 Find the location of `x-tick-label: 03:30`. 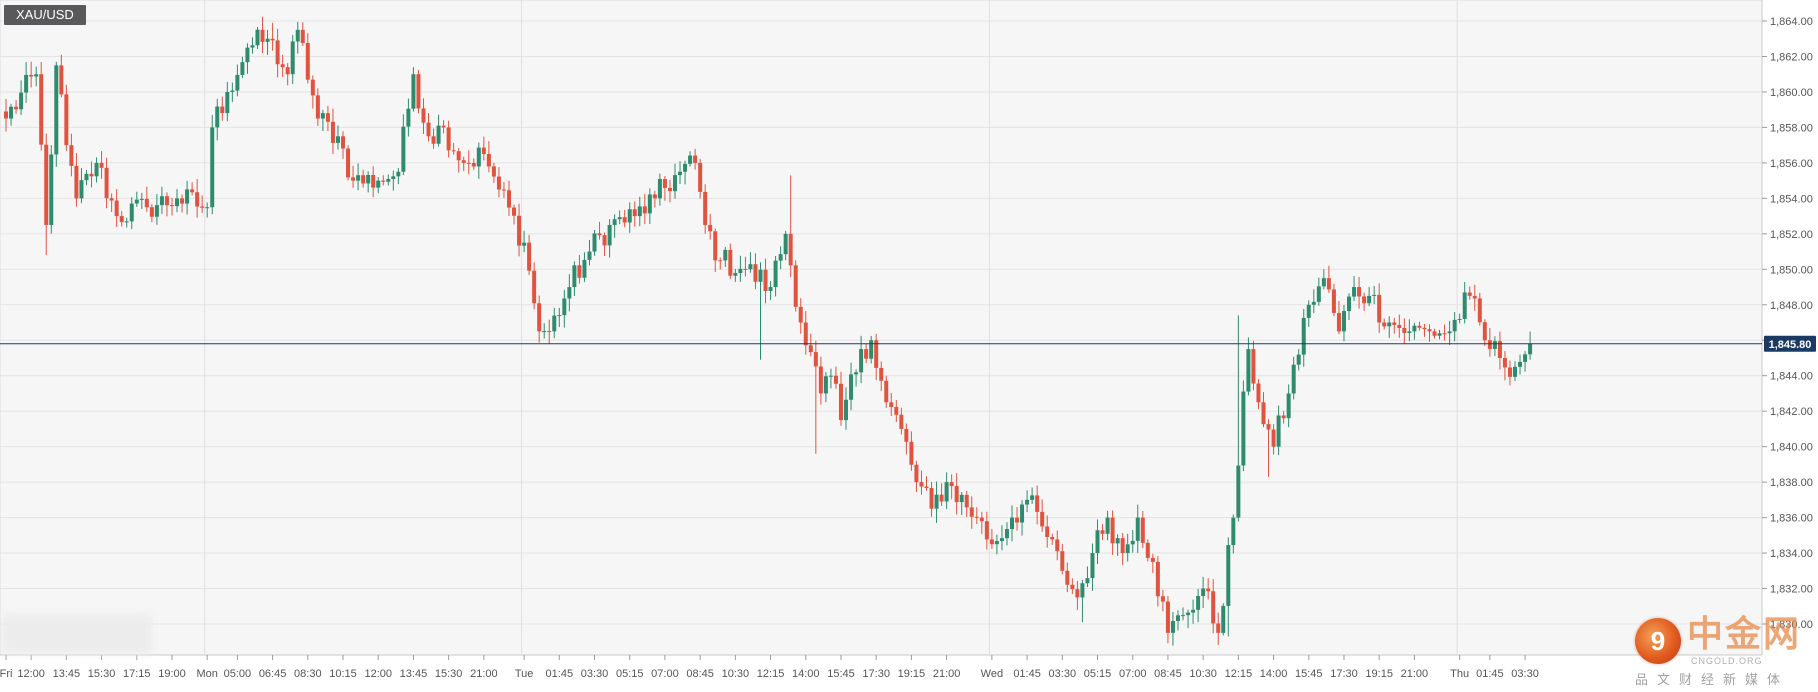

x-tick-label: 03:30 is located at coordinates (595, 674).